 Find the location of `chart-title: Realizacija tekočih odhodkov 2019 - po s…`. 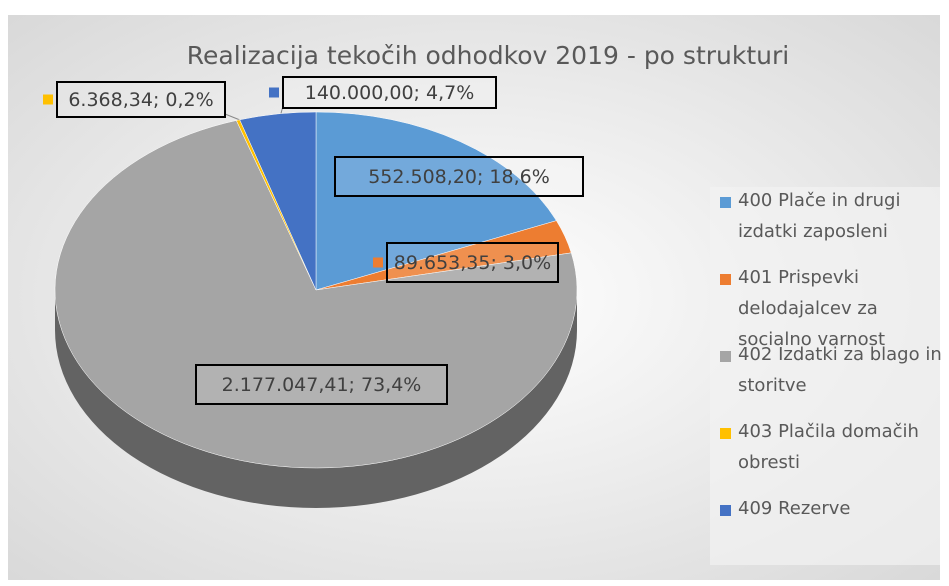

chart-title: Realizacija tekočih odhodkov 2019 - po s… is located at coordinates (488, 55).